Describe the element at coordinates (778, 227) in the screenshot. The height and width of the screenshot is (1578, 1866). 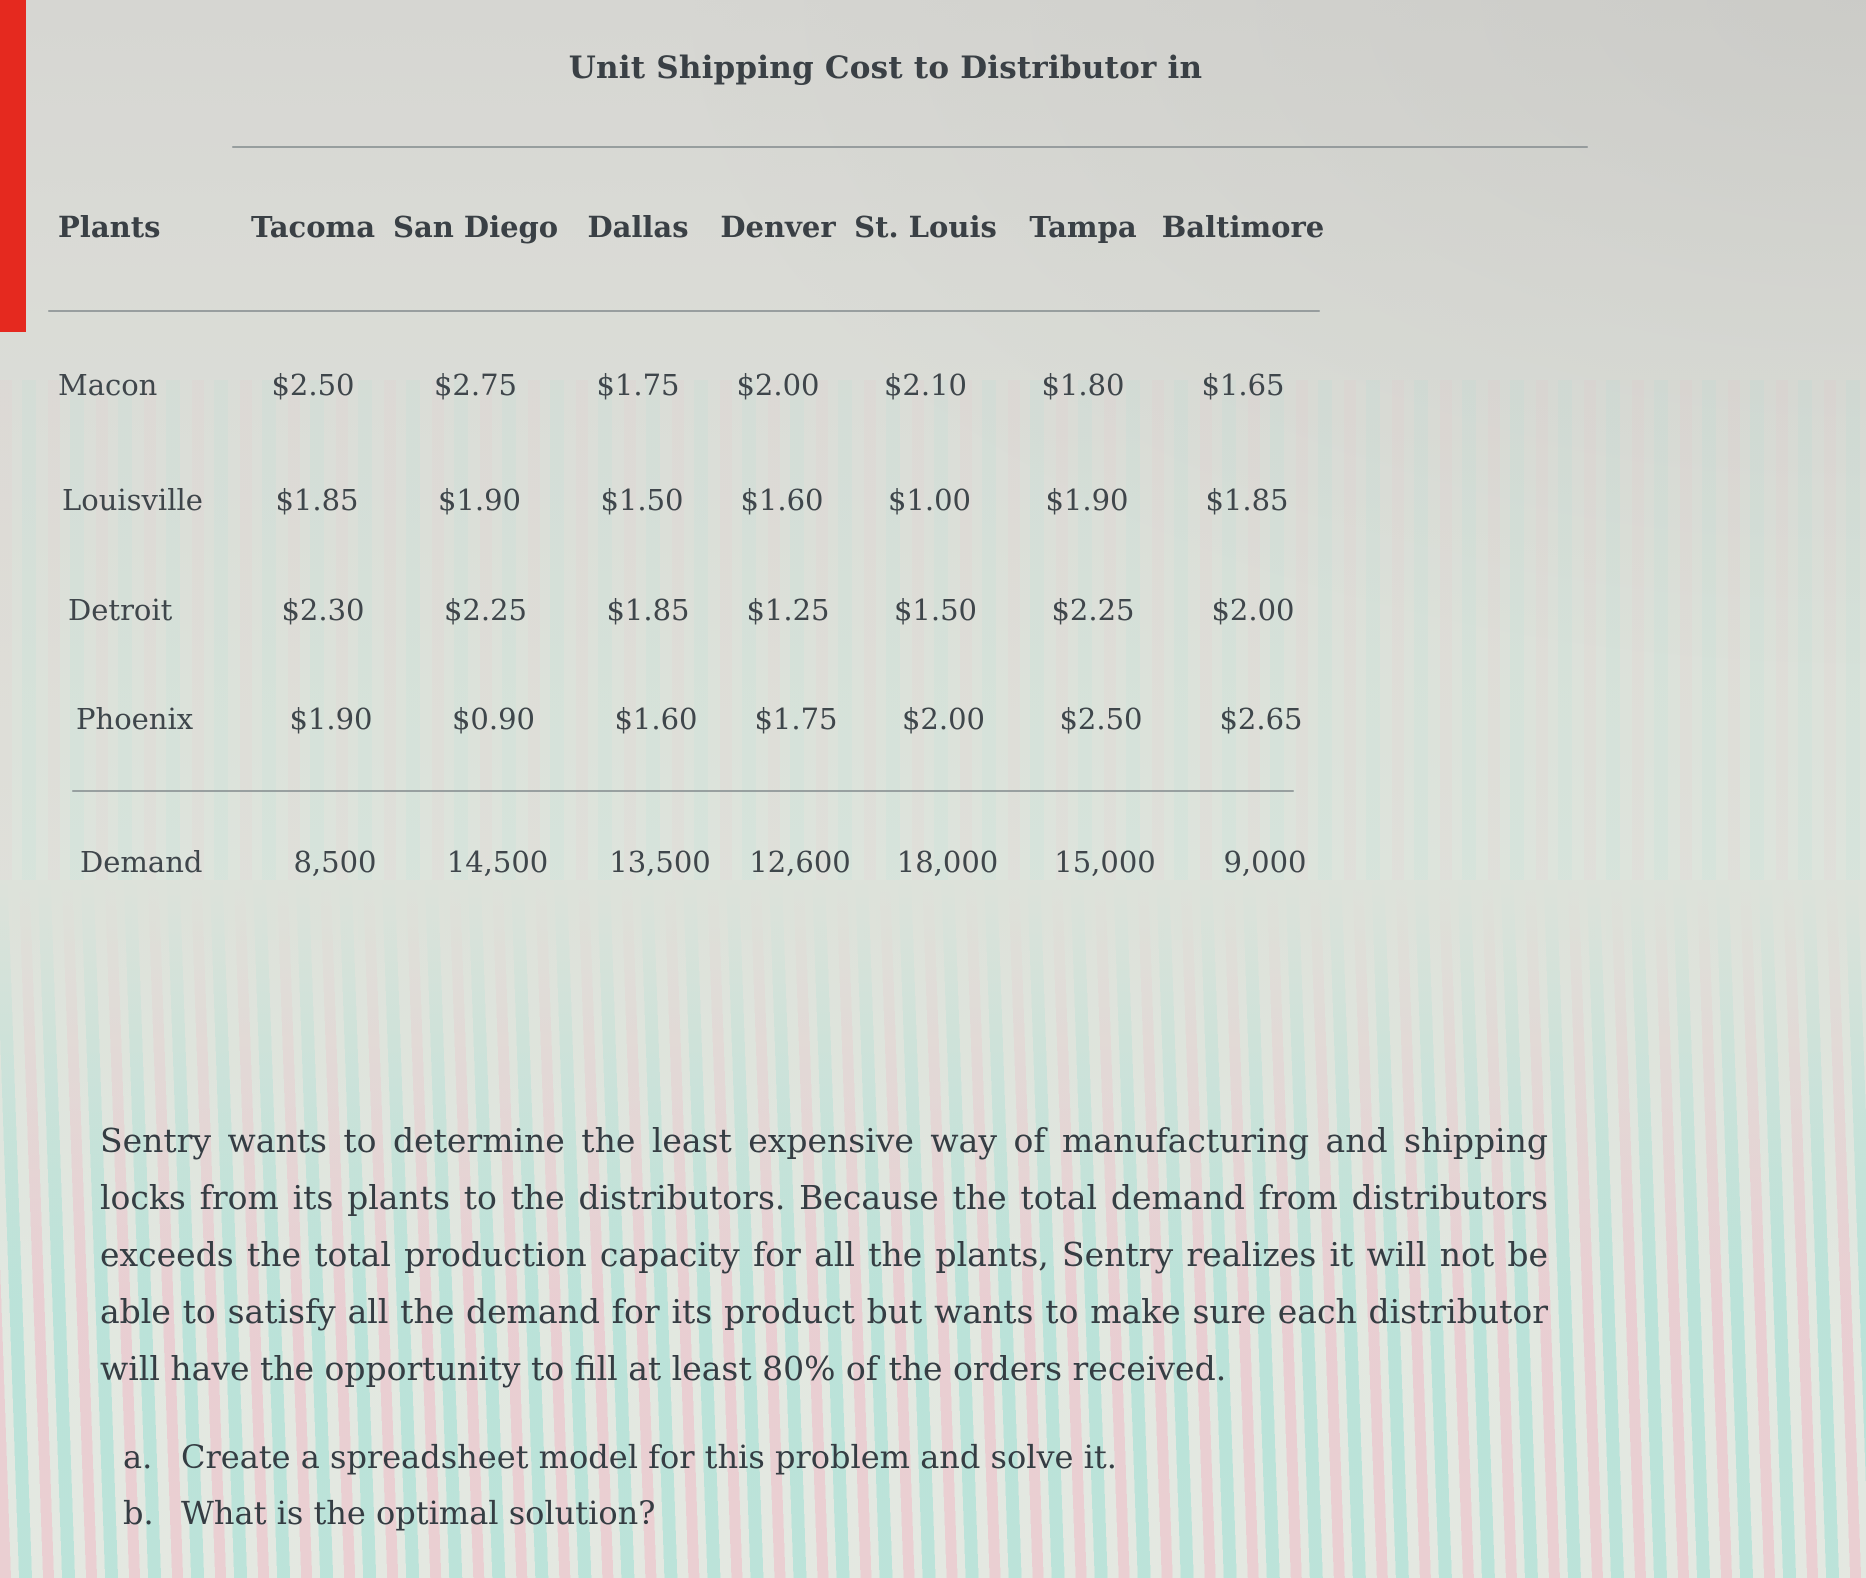
I see `column-header-denver: Denver` at that location.